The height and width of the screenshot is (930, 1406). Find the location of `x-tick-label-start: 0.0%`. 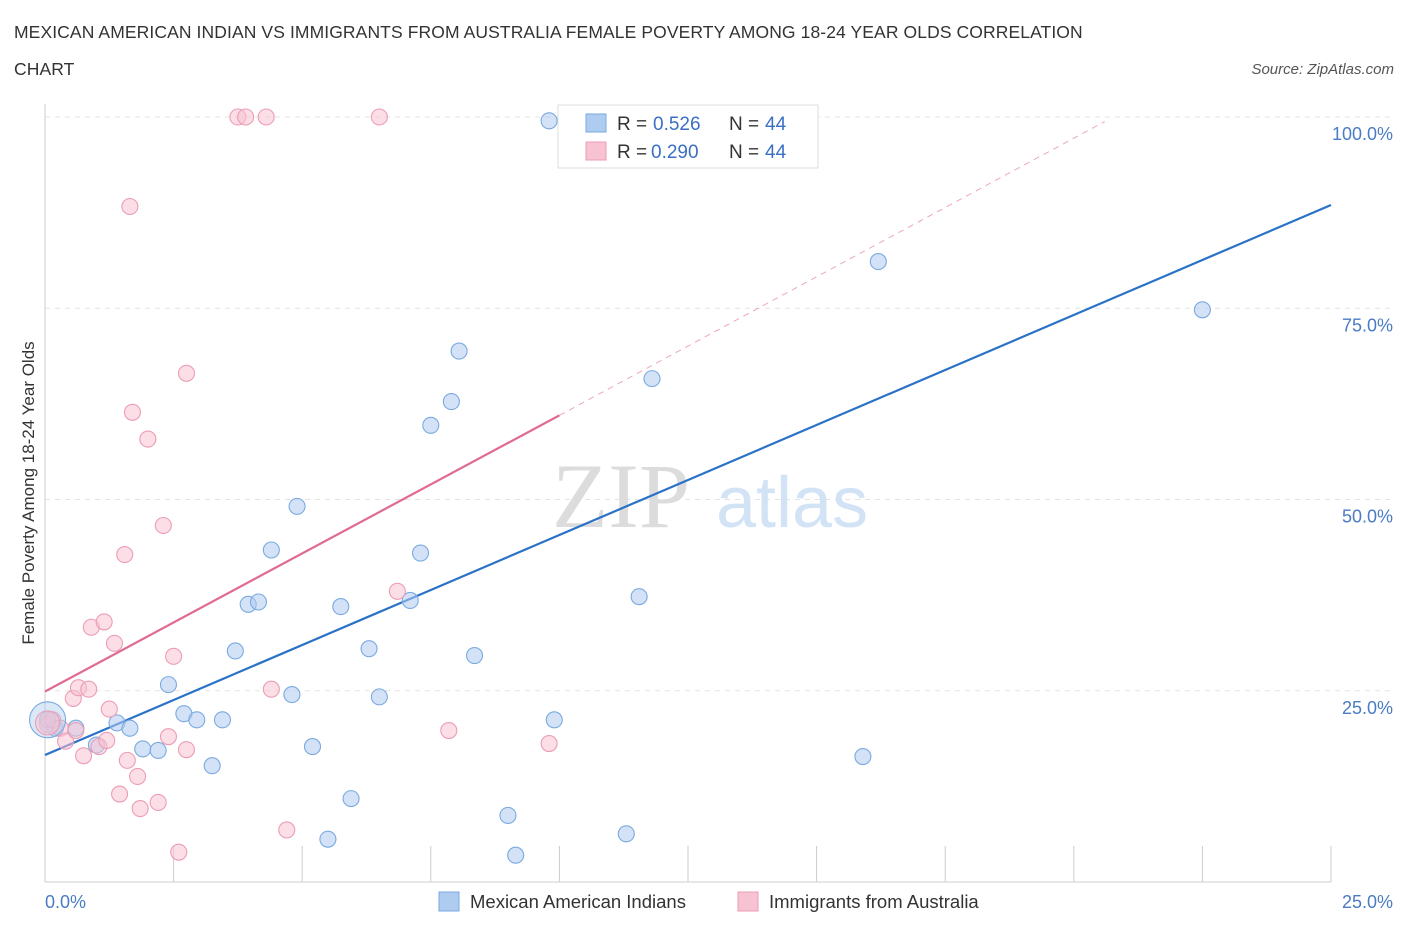

x-tick-label-start: 0.0% is located at coordinates (65, 902).